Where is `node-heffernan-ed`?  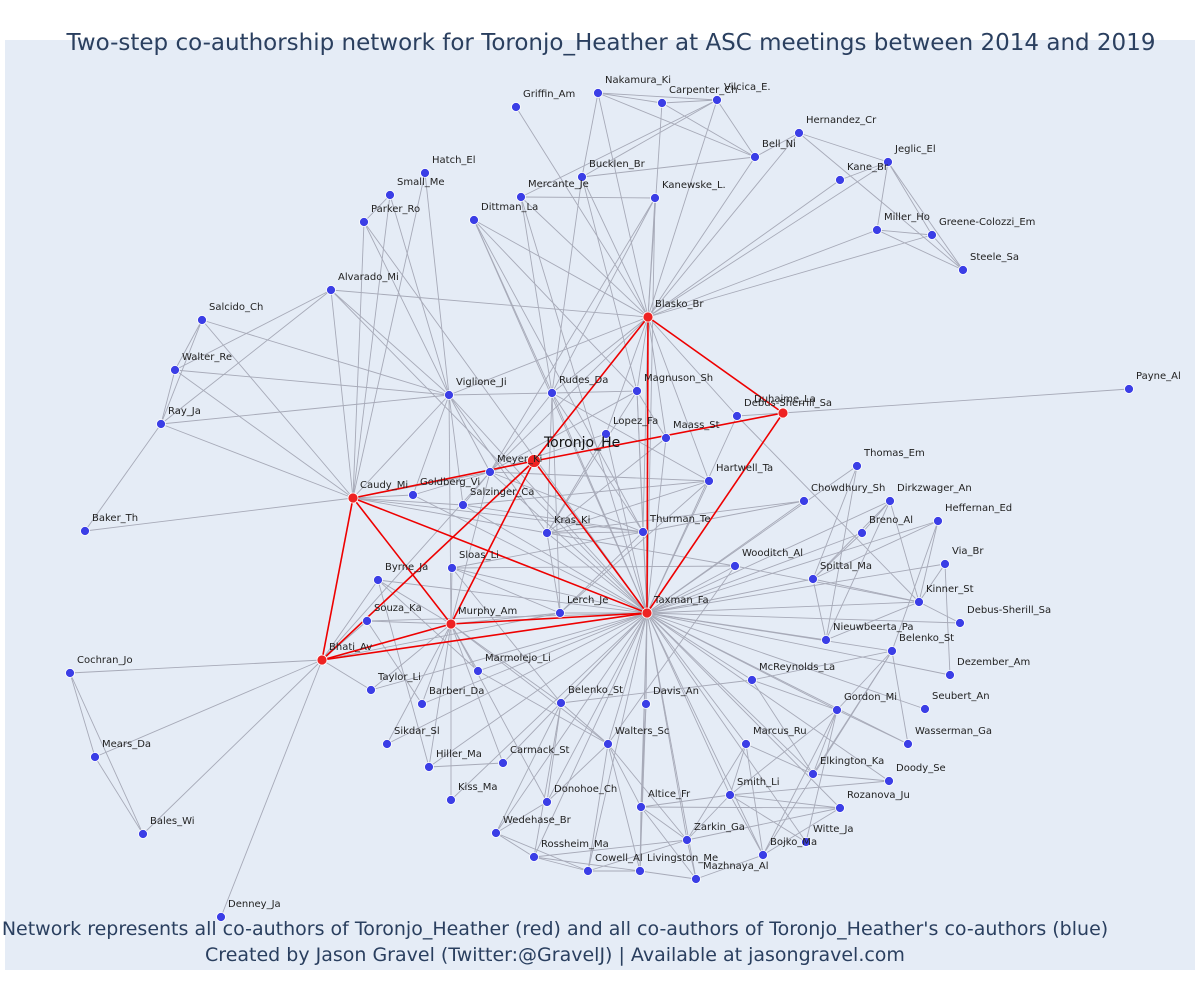
node-heffernan-ed is located at coordinates (938, 521).